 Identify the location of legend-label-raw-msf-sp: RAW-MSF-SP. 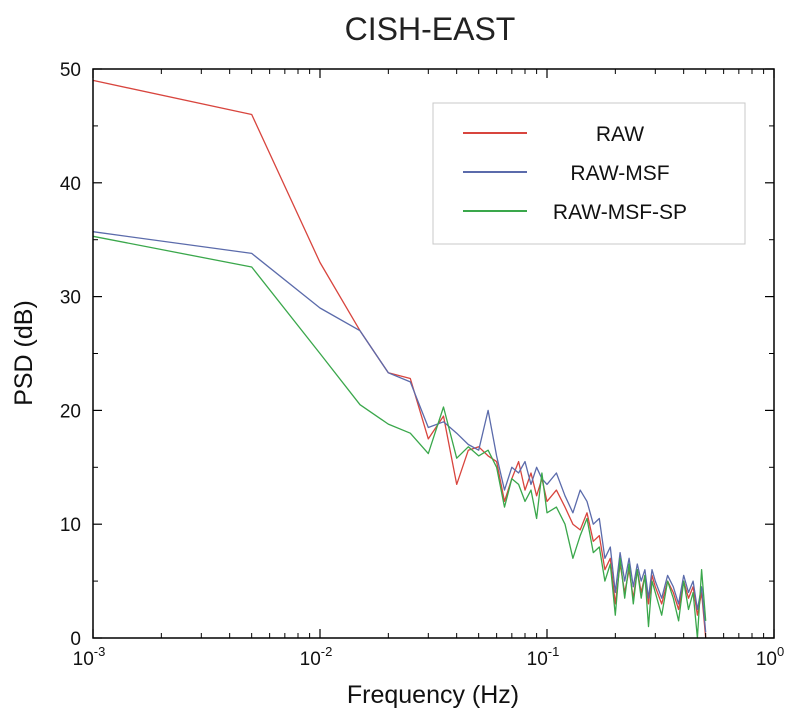
(620, 212).